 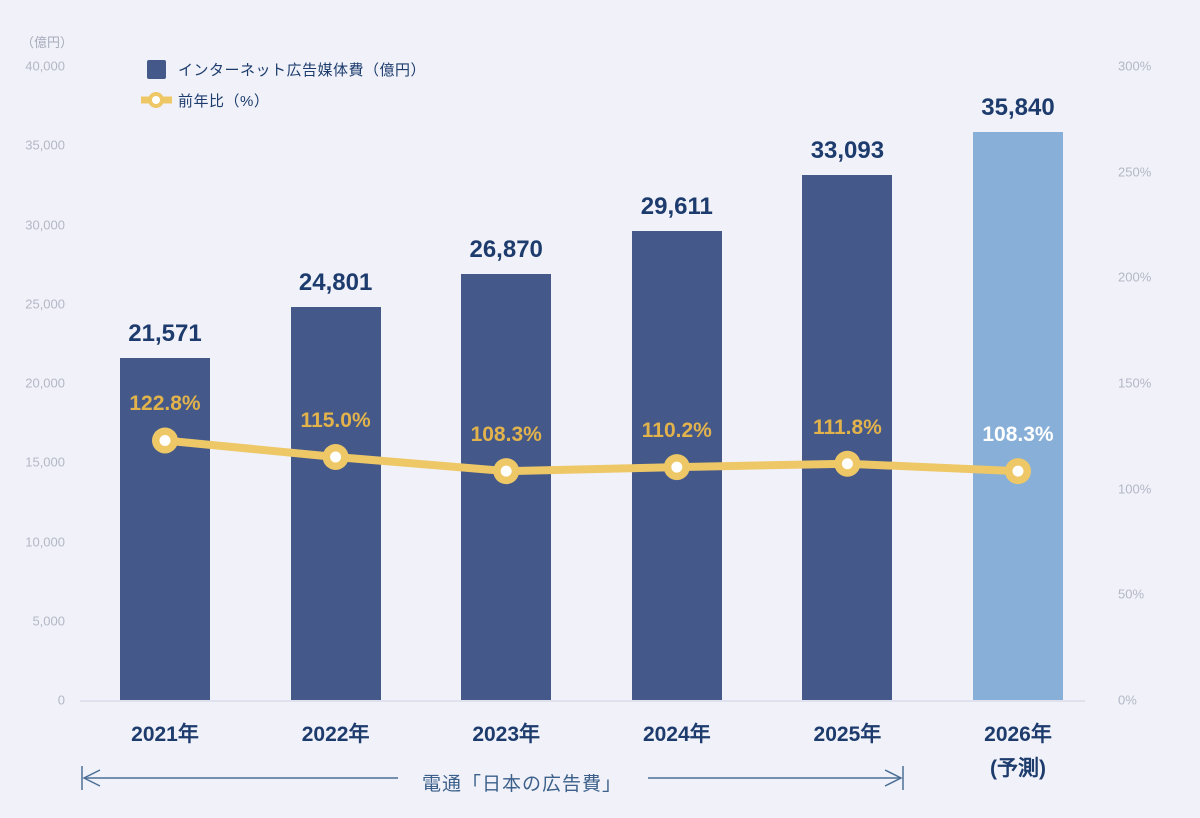 What do you see at coordinates (45, 224) in the screenshot?
I see `left-axis-tick: 30,000` at bounding box center [45, 224].